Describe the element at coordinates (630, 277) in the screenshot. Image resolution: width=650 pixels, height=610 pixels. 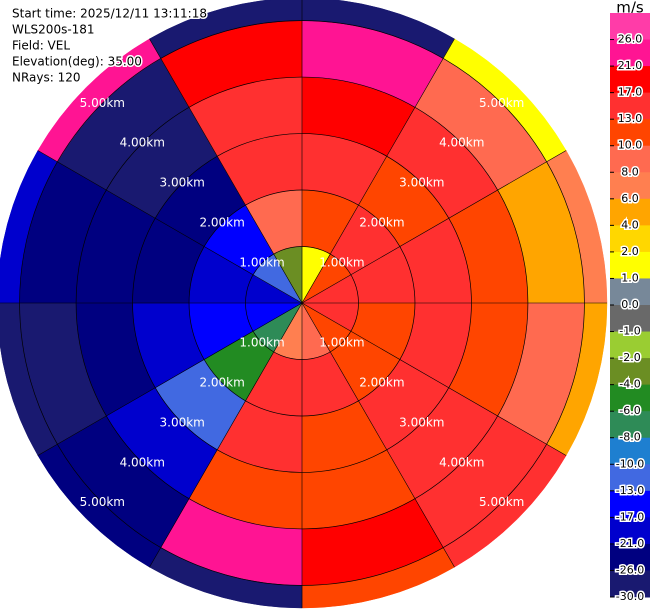
I see `colorbar-label: 1.0` at that location.